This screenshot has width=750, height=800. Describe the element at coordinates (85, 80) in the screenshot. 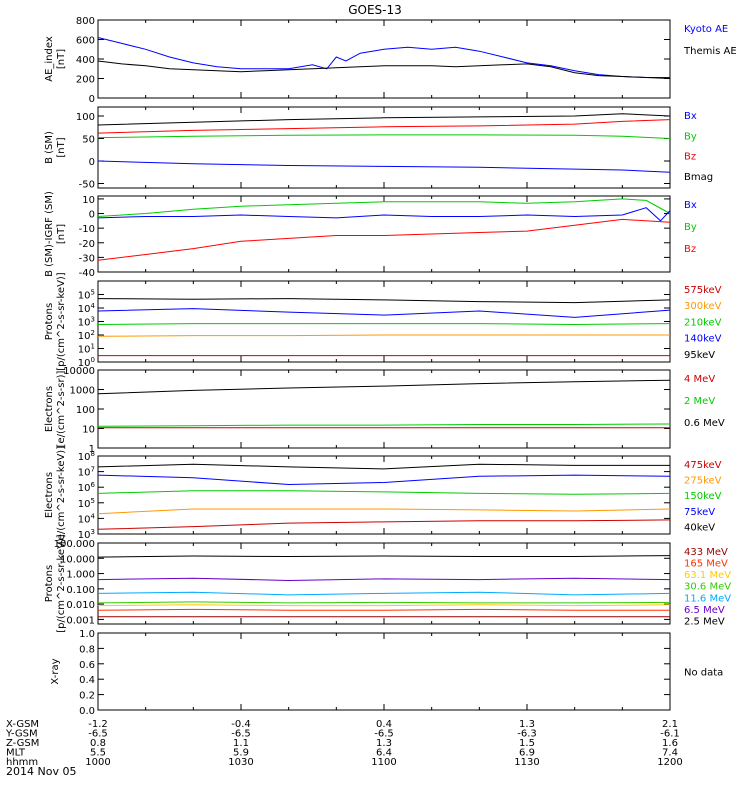

I see `y-tick-label: 200` at that location.